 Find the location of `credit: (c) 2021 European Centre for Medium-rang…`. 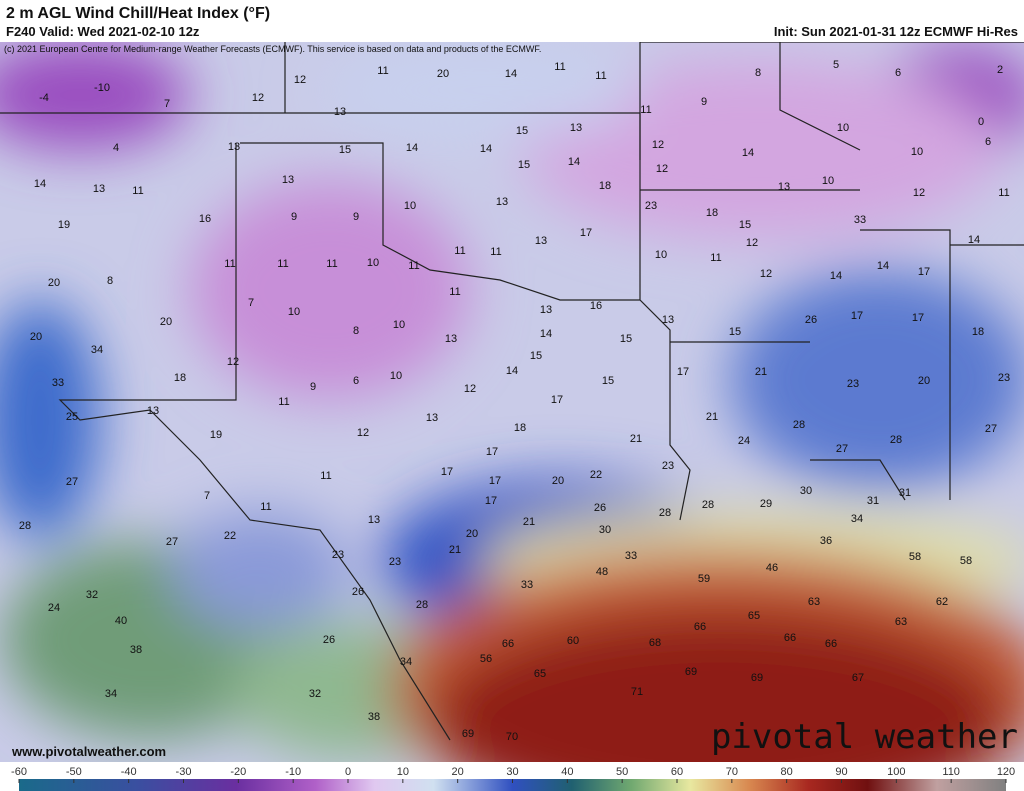

credit: (c) 2021 European Centre for Medium-rang… is located at coordinates (272, 49).